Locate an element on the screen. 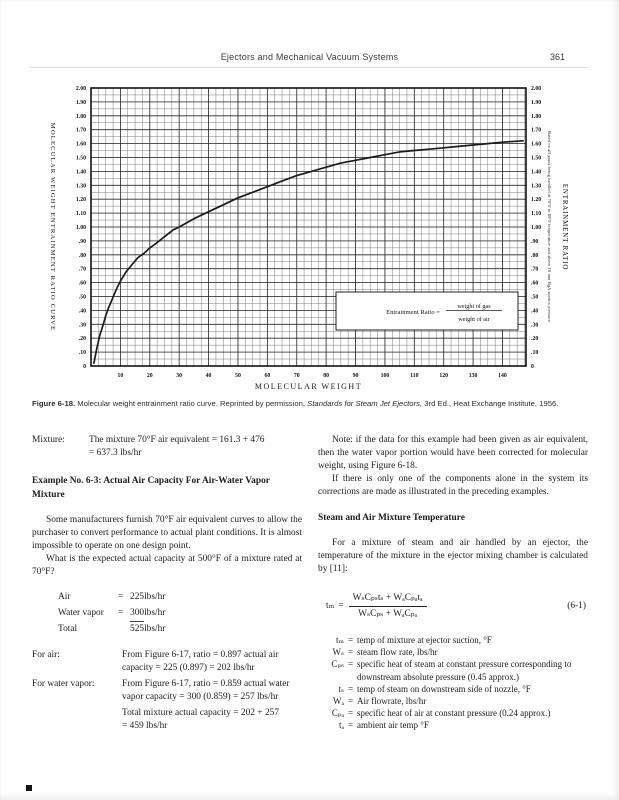 The image size is (619, 800). svg-text: 70 is located at coordinates (297, 376).